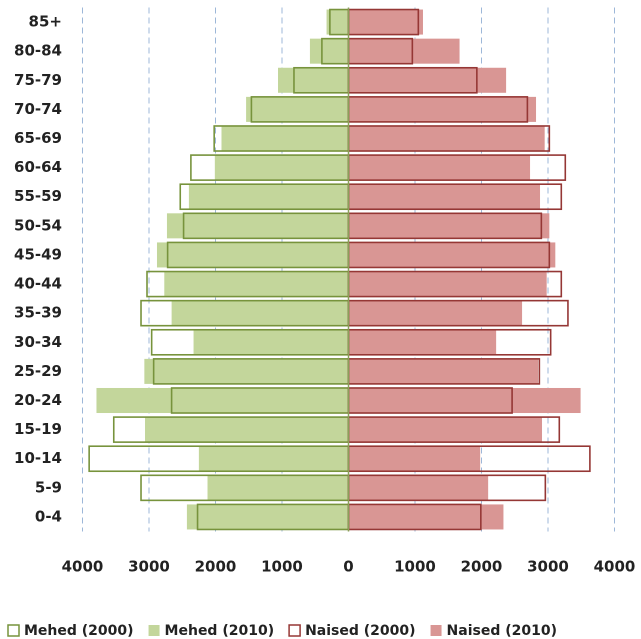  What do you see at coordinates (38, 167) in the screenshot?
I see `y-tick-label: 60-64` at bounding box center [38, 167].